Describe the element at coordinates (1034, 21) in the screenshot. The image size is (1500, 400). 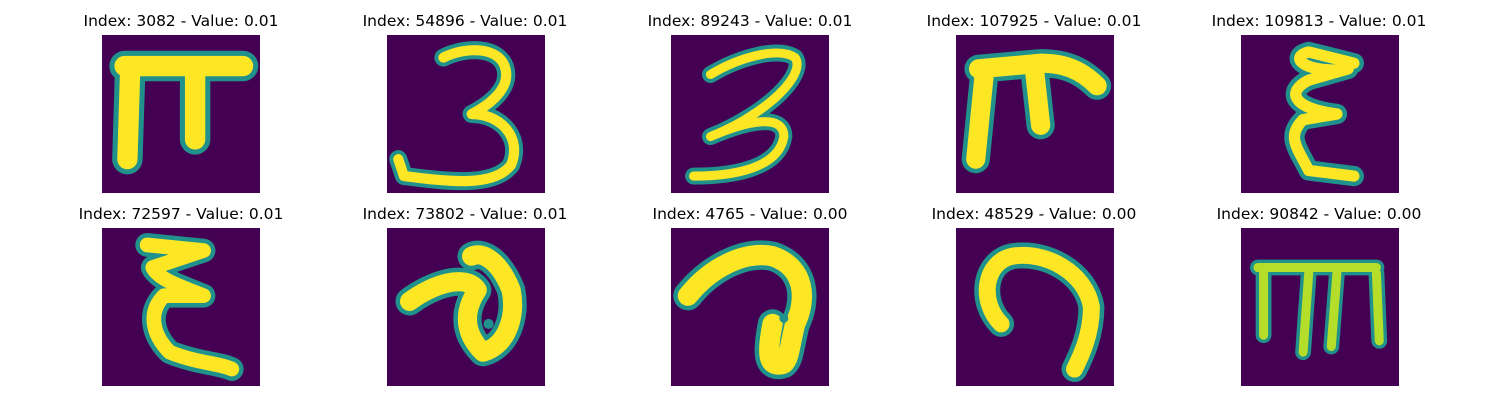
I see `panel-title: Index: 107925 - Value: 0.01` at that location.